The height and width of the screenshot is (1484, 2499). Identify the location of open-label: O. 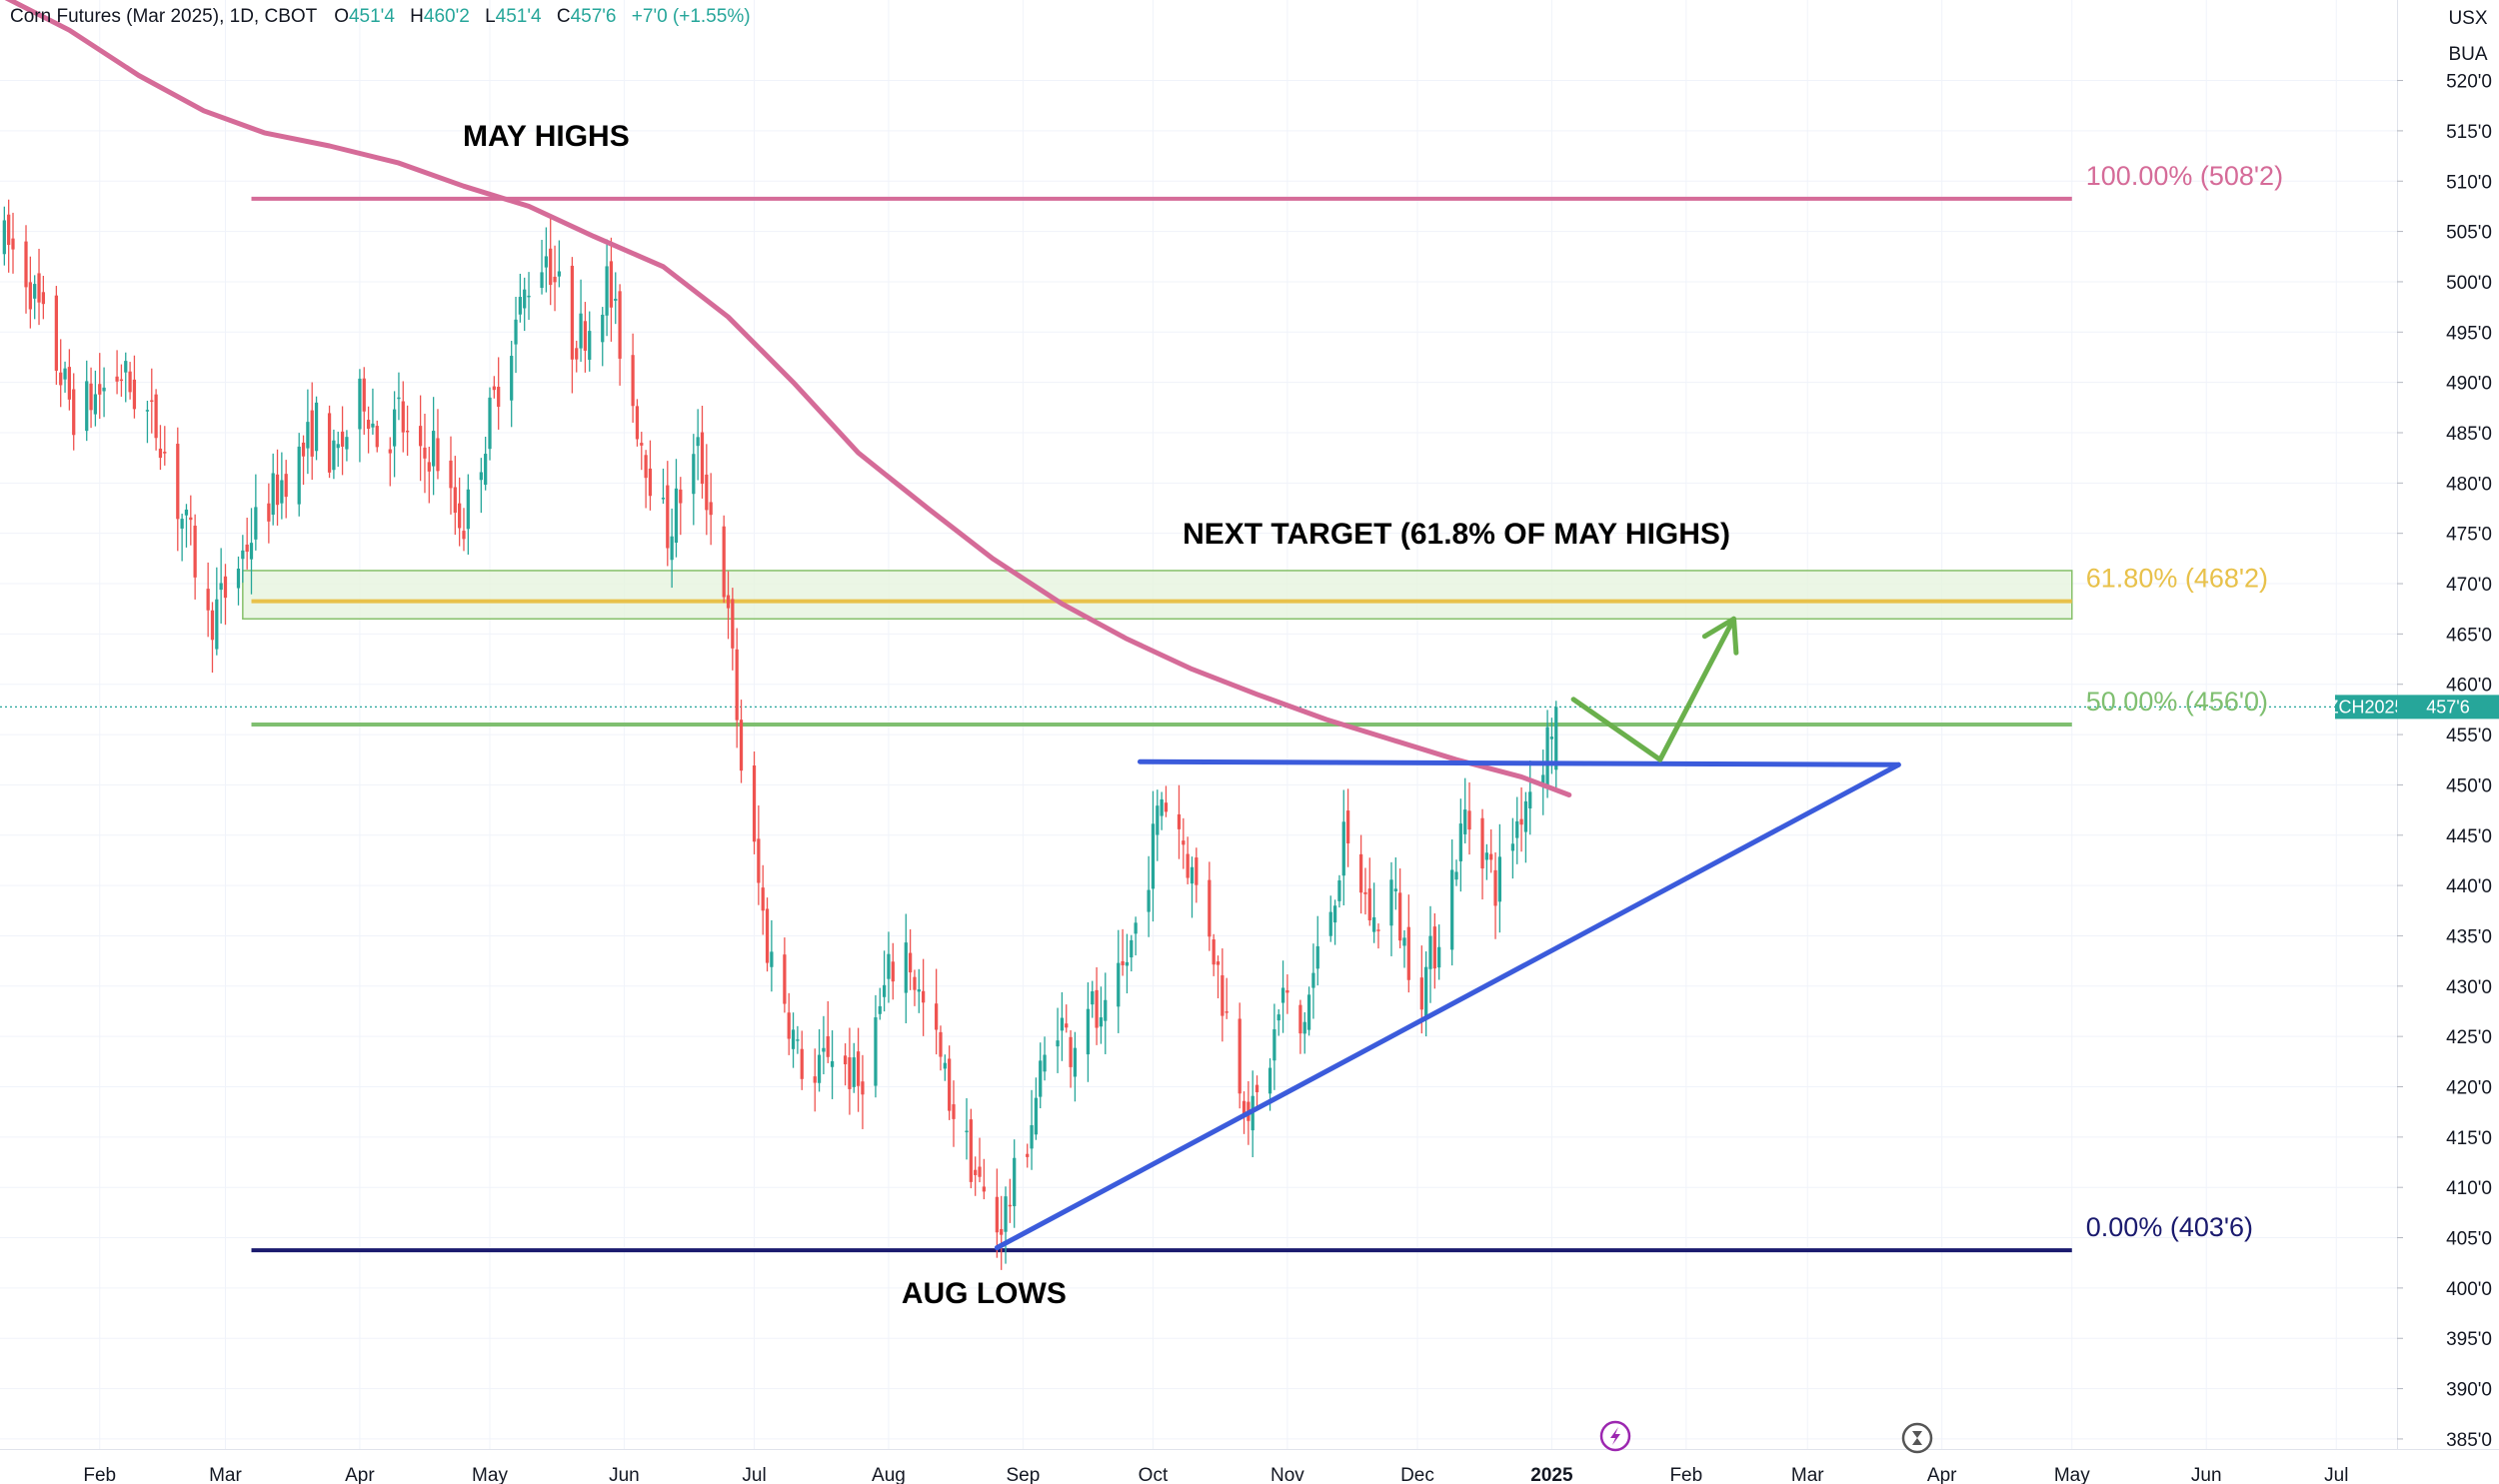
(341, 16).